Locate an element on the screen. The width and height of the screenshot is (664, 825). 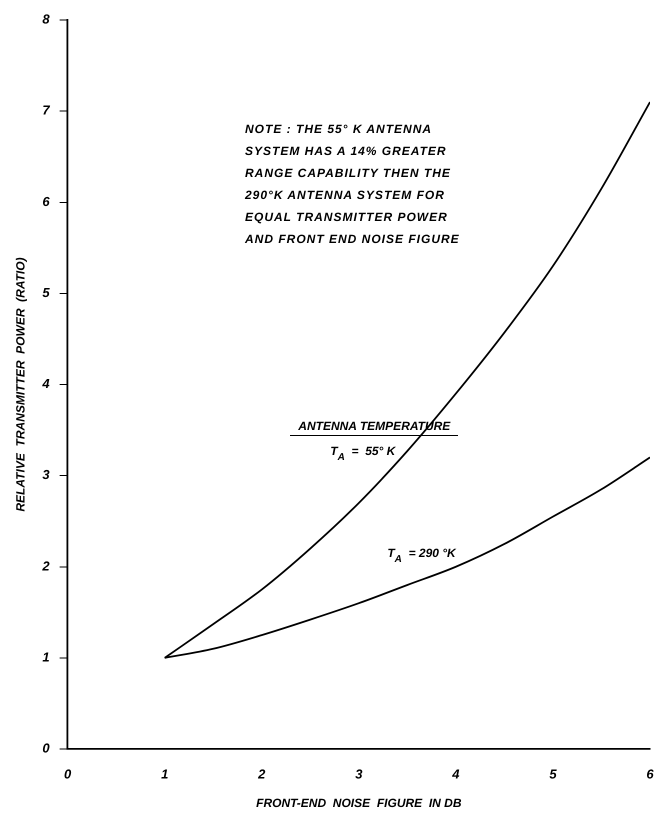
x-tick-label: 0 is located at coordinates (68, 774).